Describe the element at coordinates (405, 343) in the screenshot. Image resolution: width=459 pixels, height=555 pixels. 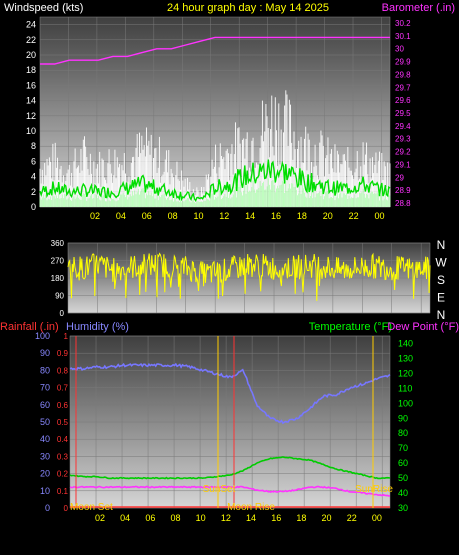
I see `temperature-tick-label: 140` at that location.